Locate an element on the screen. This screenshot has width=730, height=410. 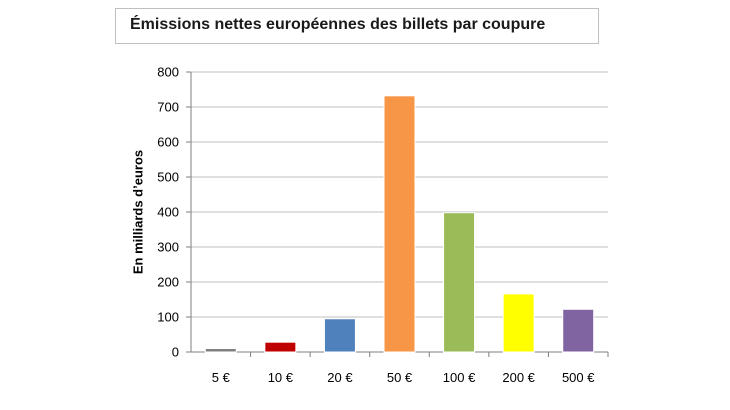
y-tick-label: 700 is located at coordinates (168, 107).